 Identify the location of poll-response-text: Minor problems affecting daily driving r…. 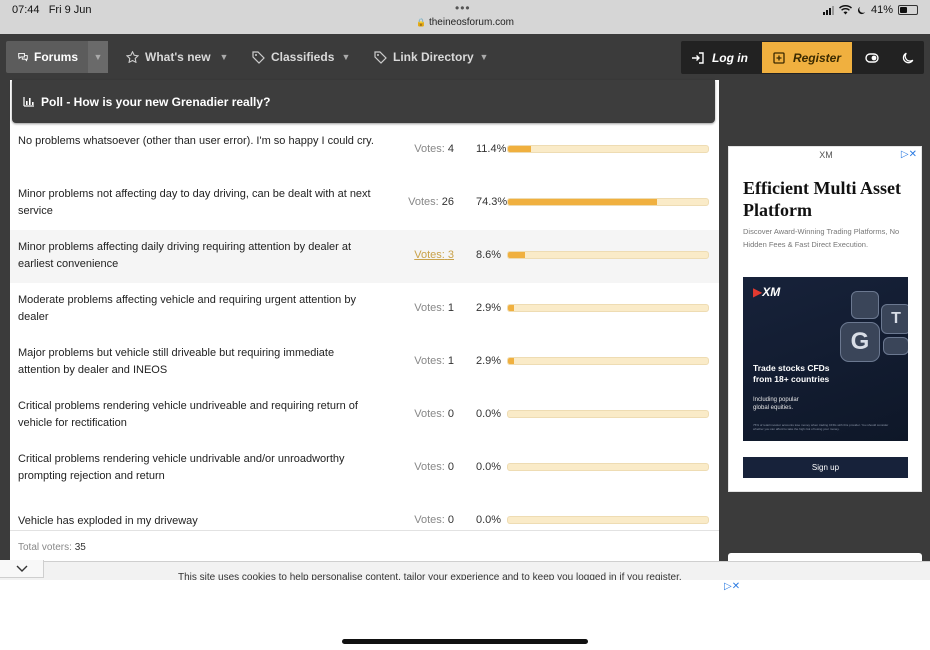
(185, 255).